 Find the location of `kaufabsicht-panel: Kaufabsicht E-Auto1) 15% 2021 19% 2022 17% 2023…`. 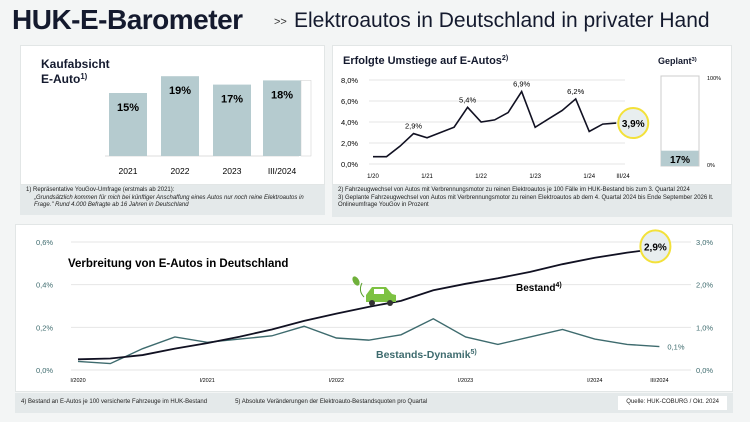

kaufabsicht-panel: Kaufabsicht E-Auto1) 15% 2021 19% 2022 17% 2023… is located at coordinates (172, 115).